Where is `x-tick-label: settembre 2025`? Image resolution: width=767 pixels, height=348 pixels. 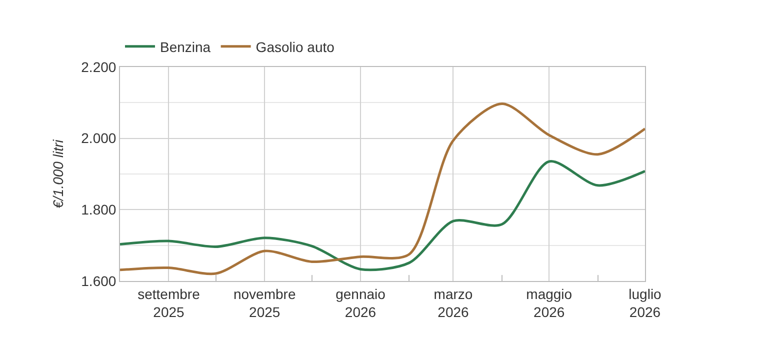 x-tick-label: settembre 2025 is located at coordinates (169, 303).